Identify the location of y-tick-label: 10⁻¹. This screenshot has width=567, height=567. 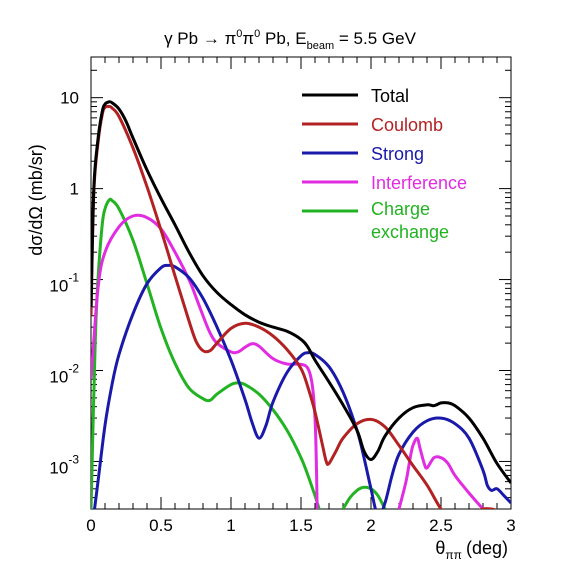
(64, 283).